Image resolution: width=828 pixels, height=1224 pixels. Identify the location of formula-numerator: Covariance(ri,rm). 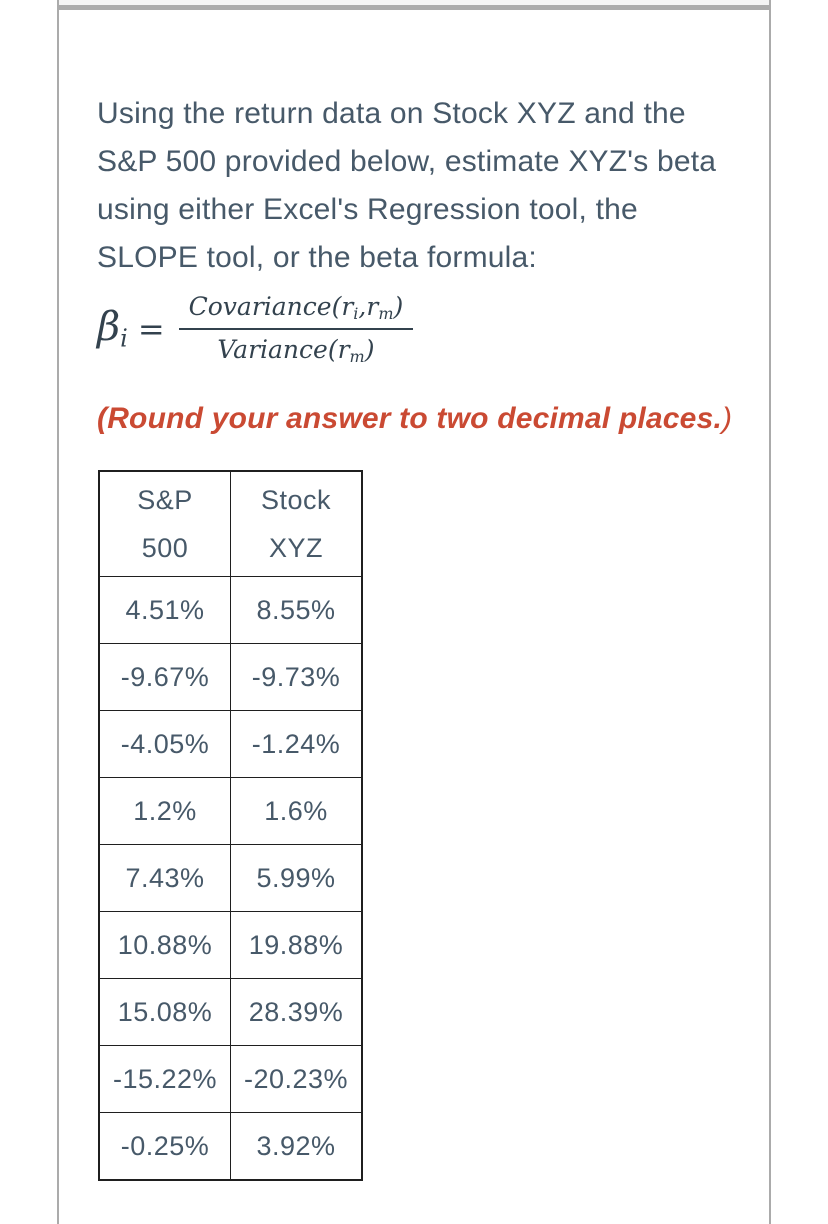
(296, 311).